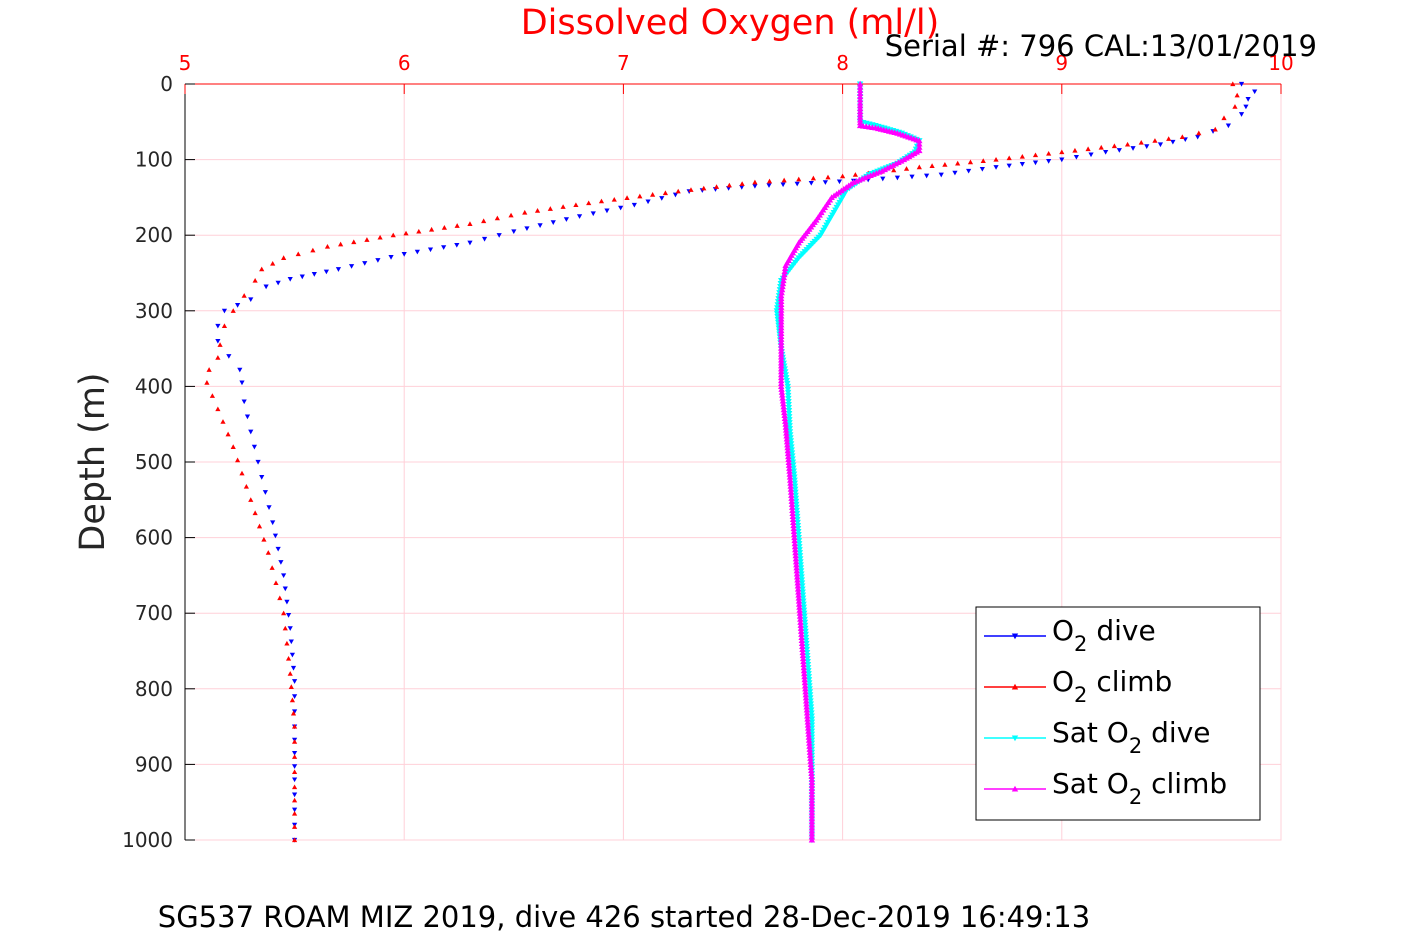 The image size is (1417, 945). I want to click on legend-box, so click(1118, 713).